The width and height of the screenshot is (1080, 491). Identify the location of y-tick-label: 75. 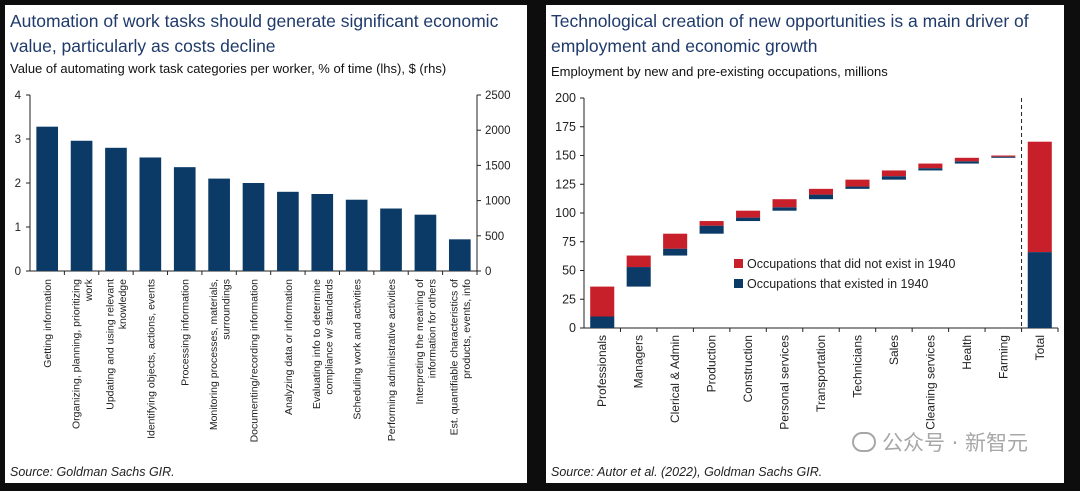
(569, 242).